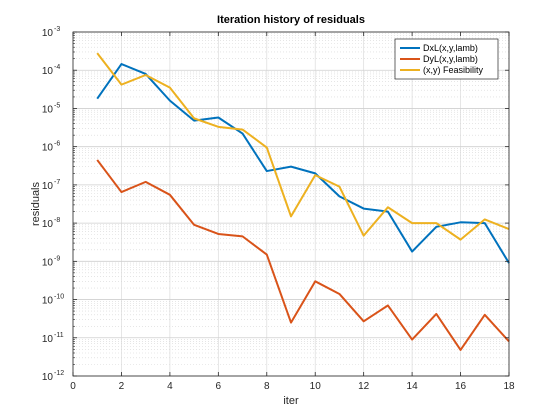 This screenshot has width=560, height=420. I want to click on x-tick-label: 18, so click(509, 386).